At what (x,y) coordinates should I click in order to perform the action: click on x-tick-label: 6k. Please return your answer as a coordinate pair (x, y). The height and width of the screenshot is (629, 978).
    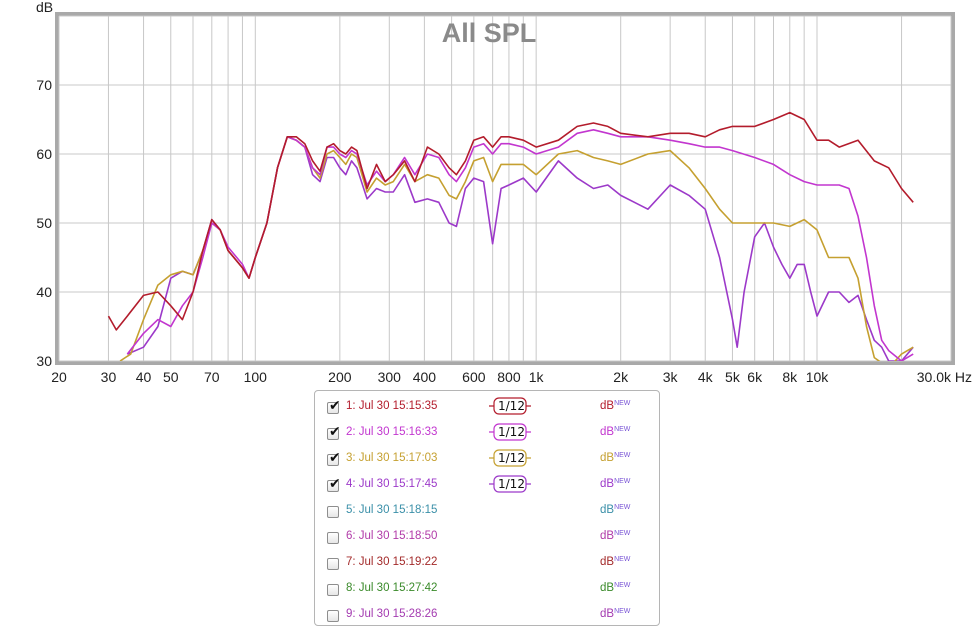
    Looking at the image, I should click on (755, 377).